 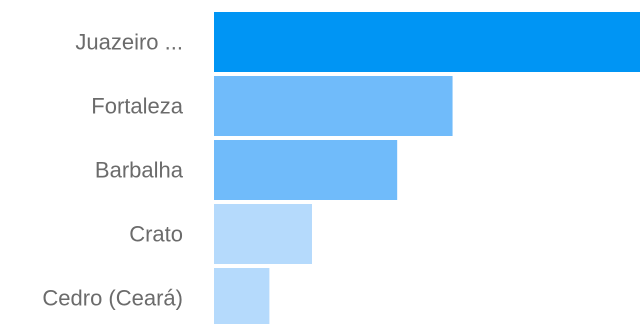 I want to click on category-label-4: Cedro (Ceará), so click(x=112, y=298).